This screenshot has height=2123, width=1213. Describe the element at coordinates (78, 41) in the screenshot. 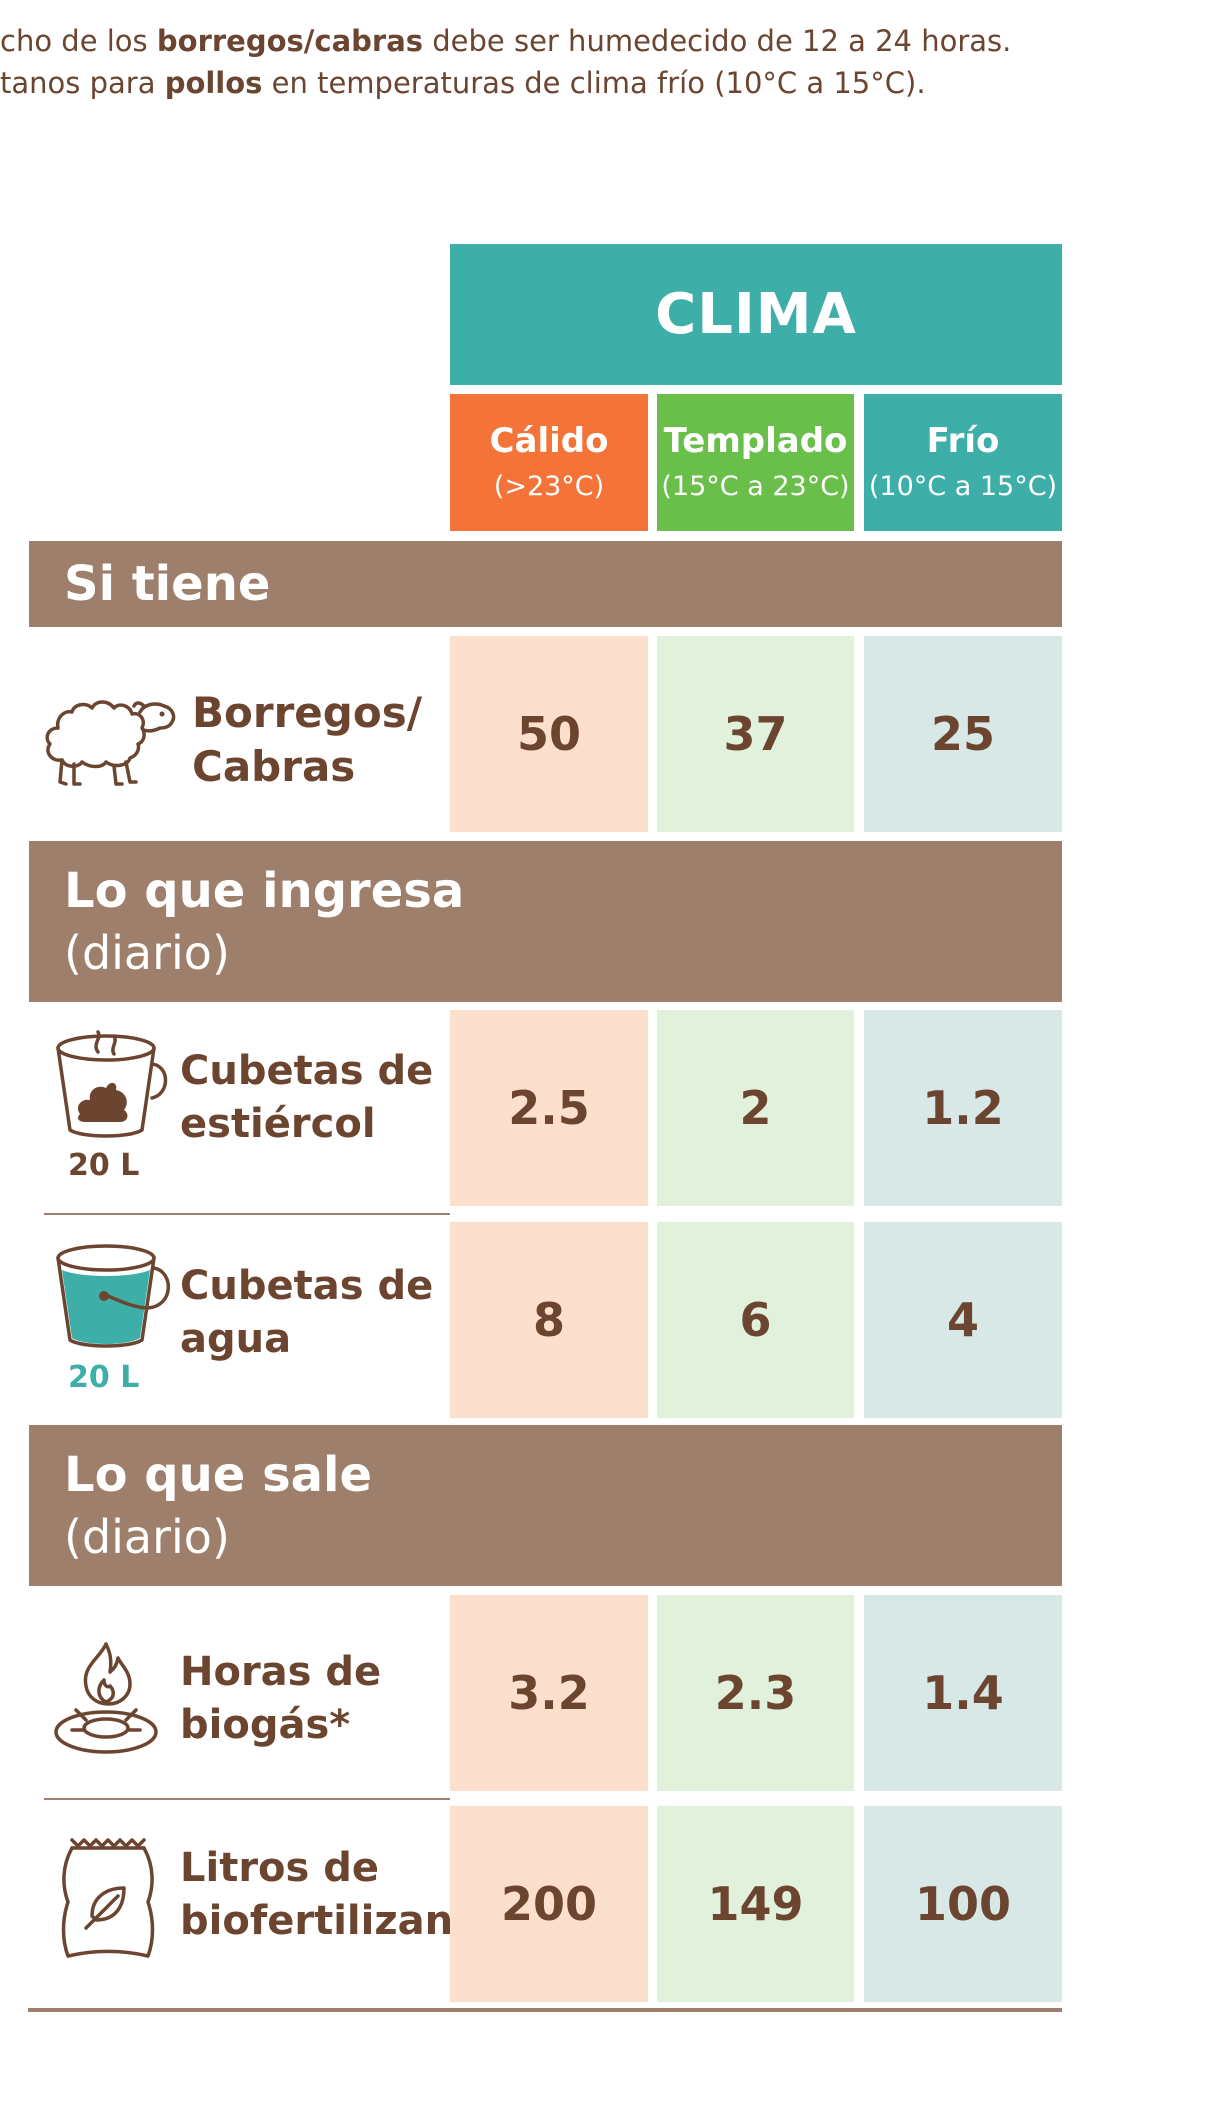

I see `note-text: cho de los` at that location.